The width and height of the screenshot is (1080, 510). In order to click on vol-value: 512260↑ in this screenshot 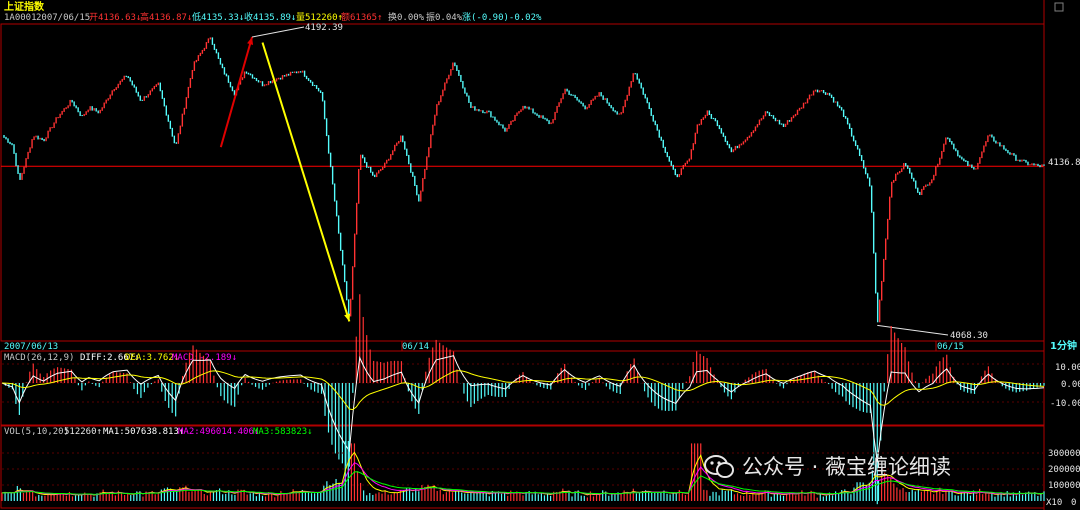, I will do `click(83, 432)`.